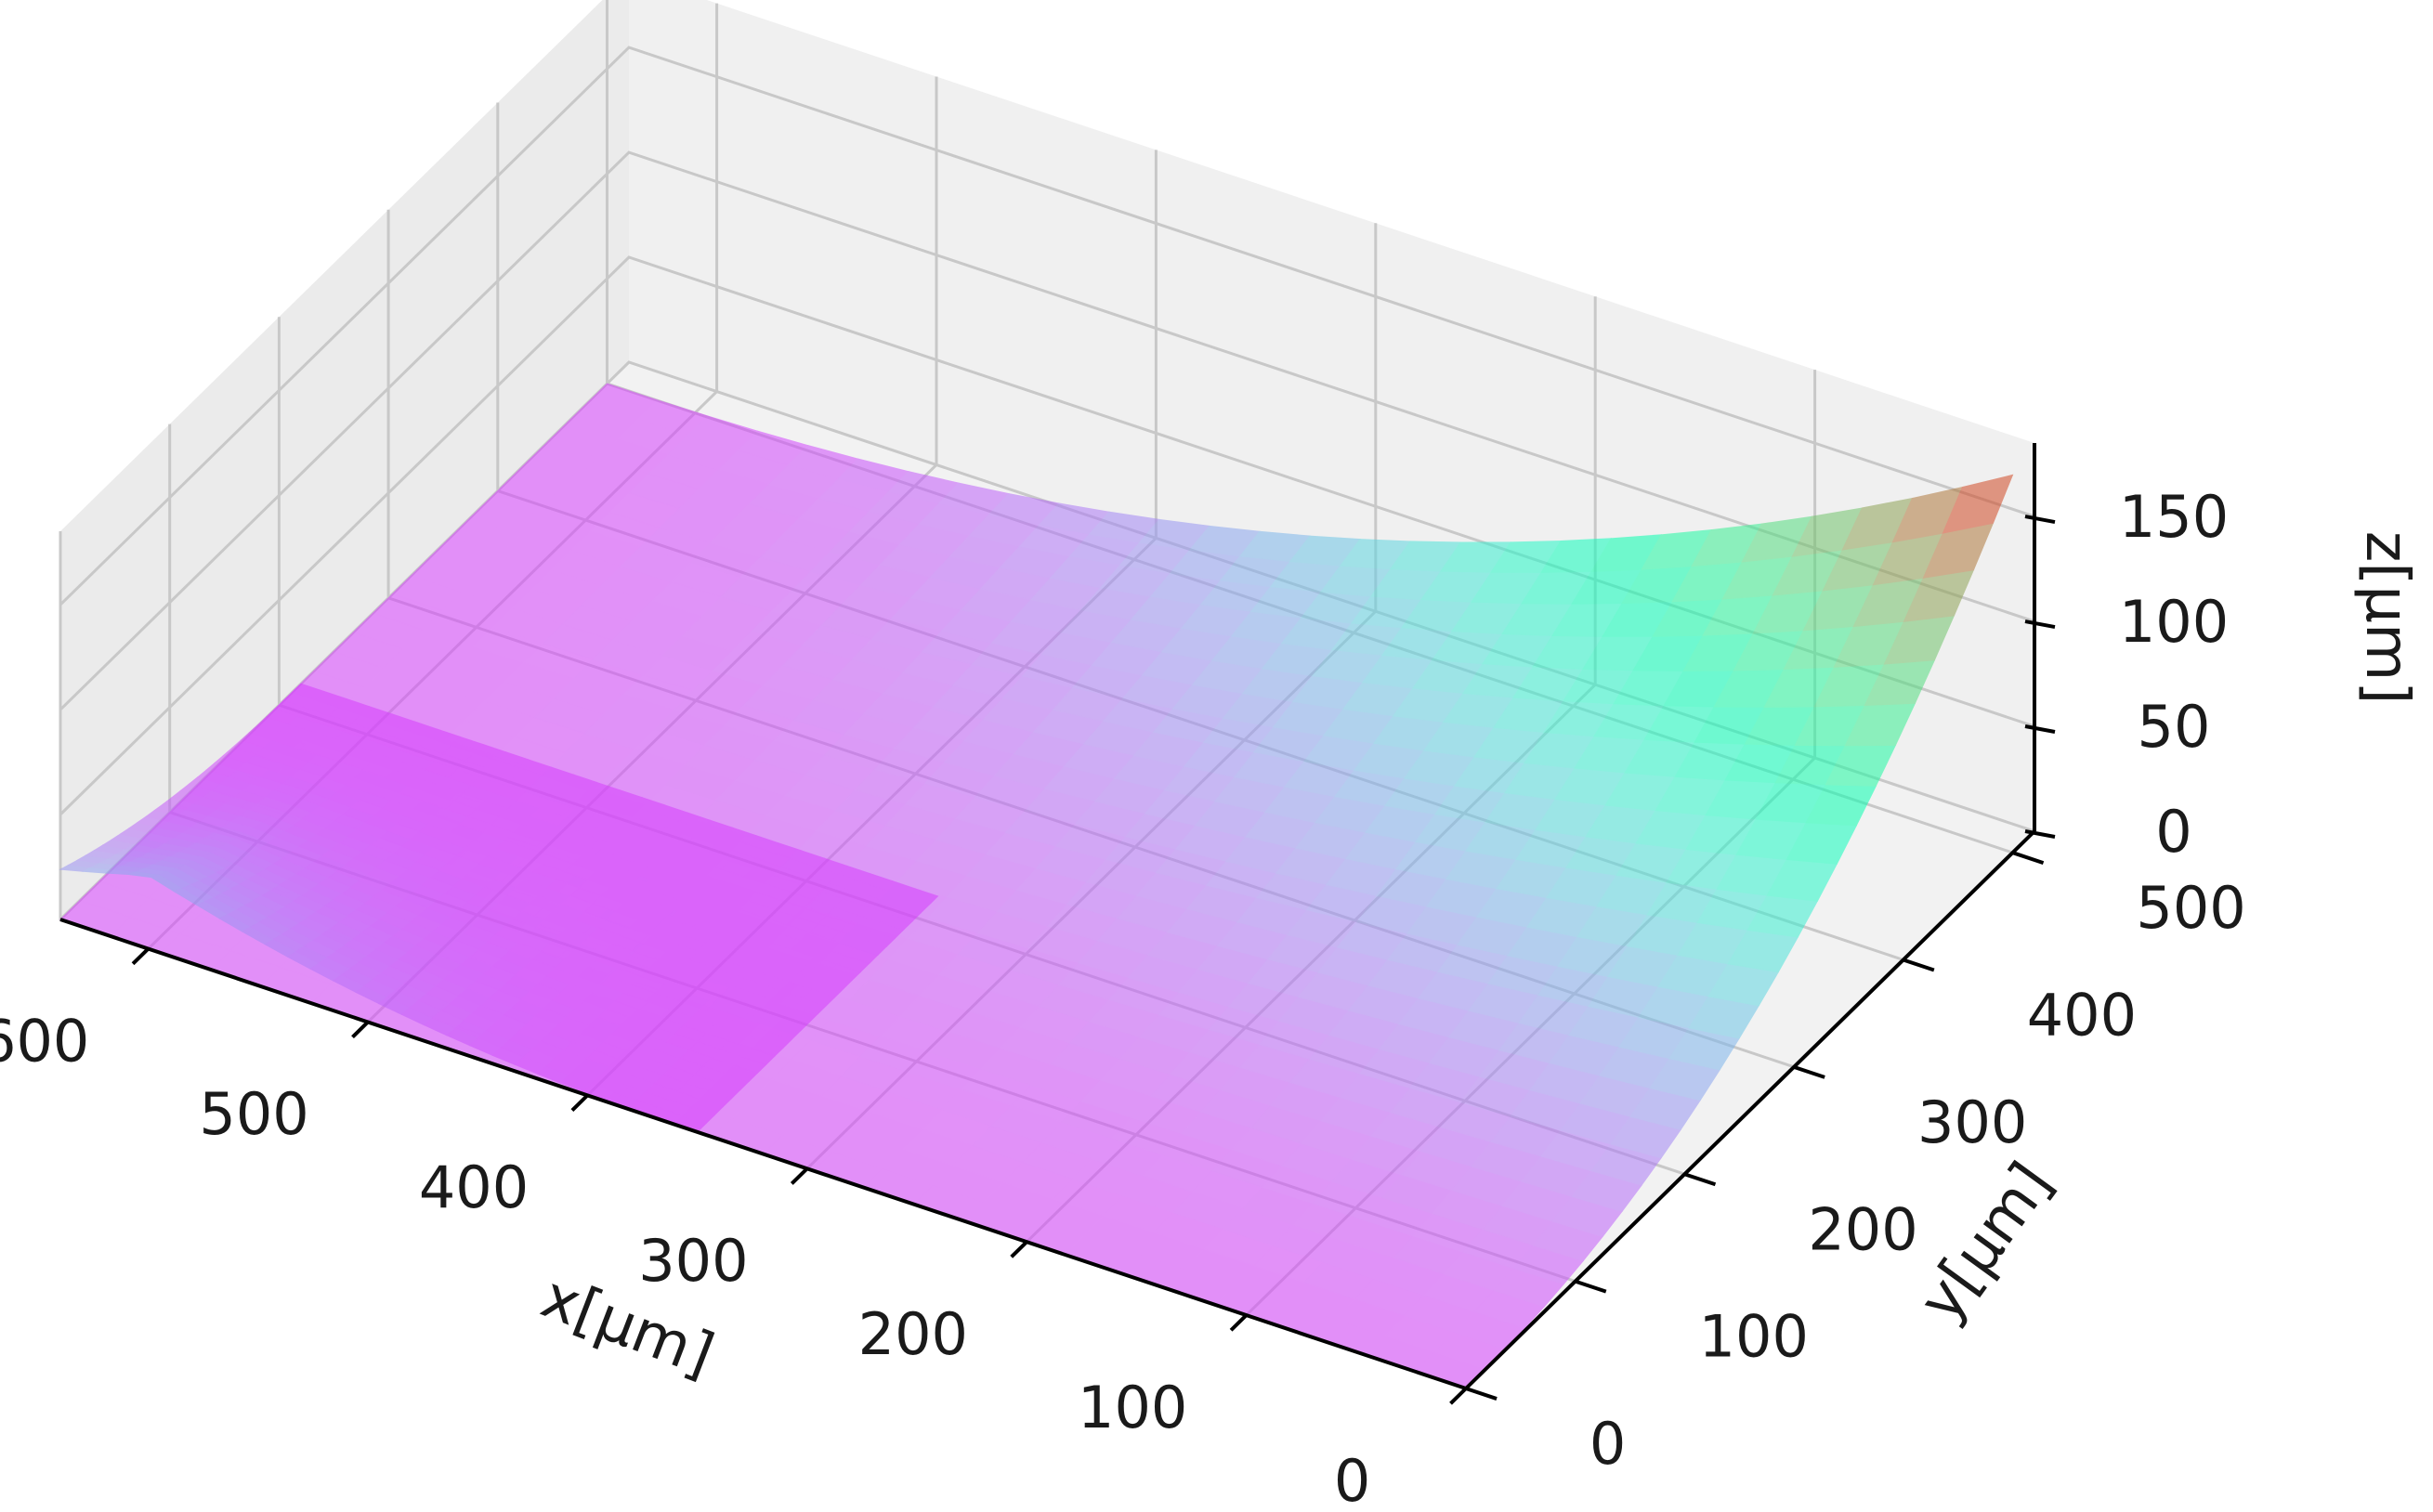  Describe the element at coordinates (1986, 1243) in the screenshot. I see `y-axis-label: y[µm]` at that location.